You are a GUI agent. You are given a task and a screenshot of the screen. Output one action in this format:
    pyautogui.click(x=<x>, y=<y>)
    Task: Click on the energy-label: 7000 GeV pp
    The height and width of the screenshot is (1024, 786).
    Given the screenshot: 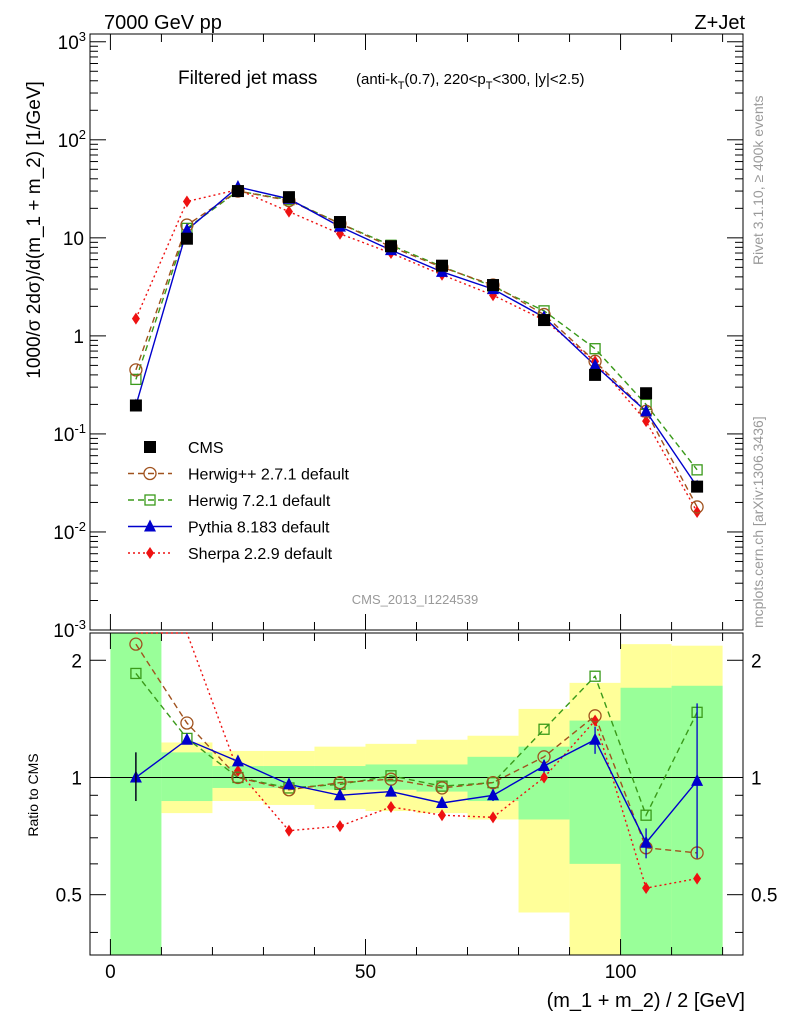 What is the action you would take?
    pyautogui.click(x=163, y=23)
    